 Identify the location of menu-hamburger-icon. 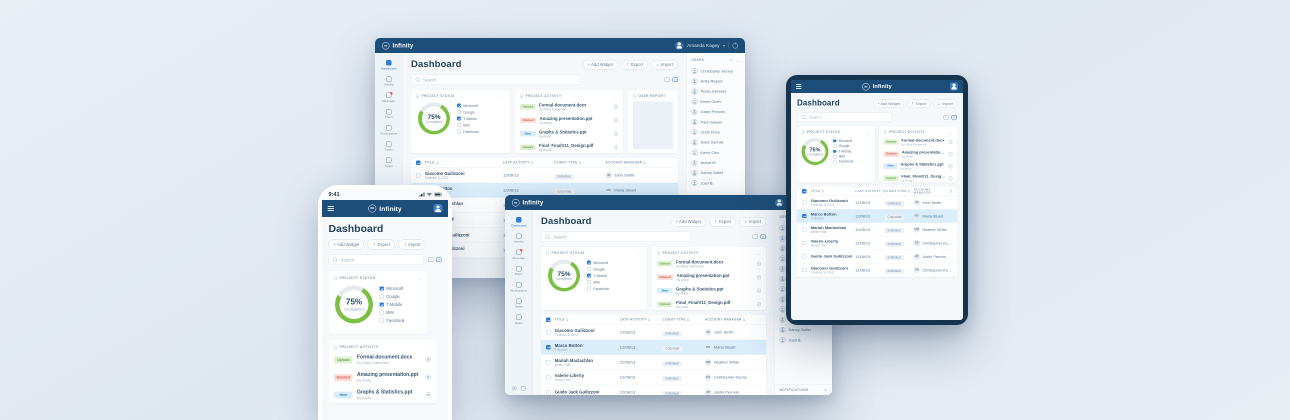
(799, 86).